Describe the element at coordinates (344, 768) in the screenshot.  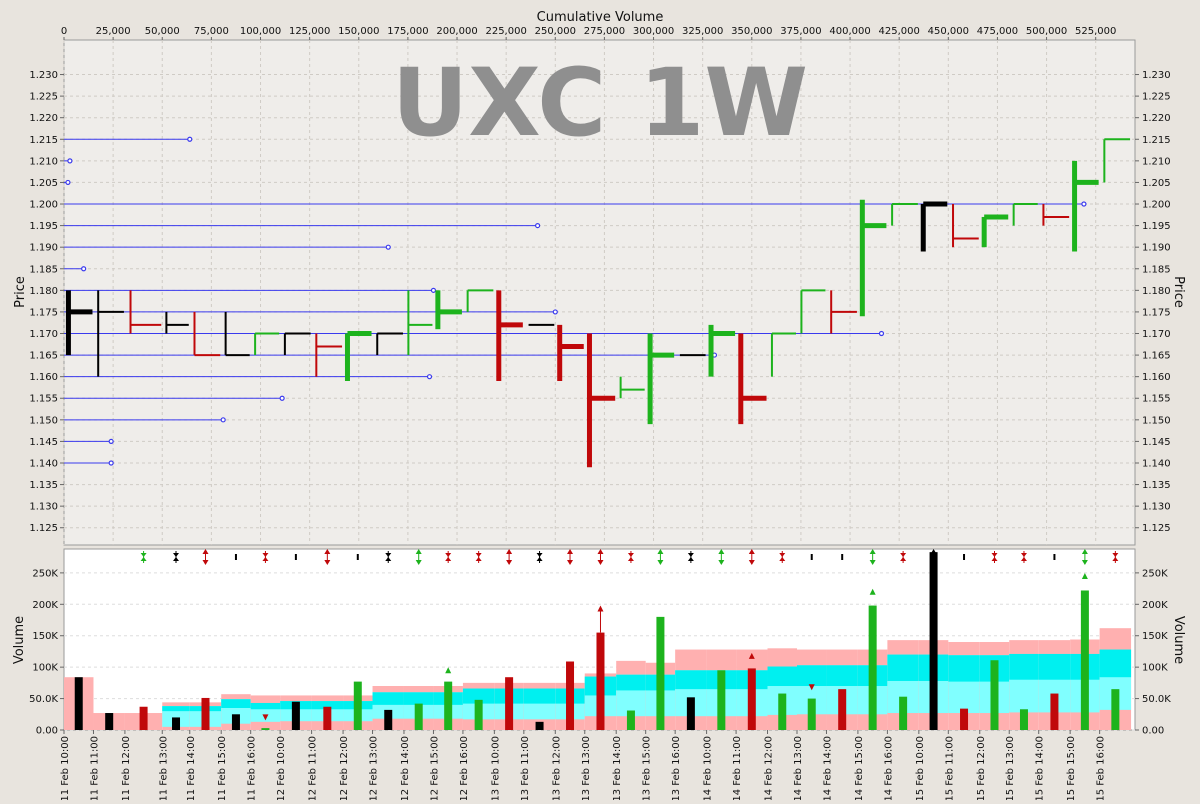
I see `time-tick-label: 12 Feb 12:00` at that location.